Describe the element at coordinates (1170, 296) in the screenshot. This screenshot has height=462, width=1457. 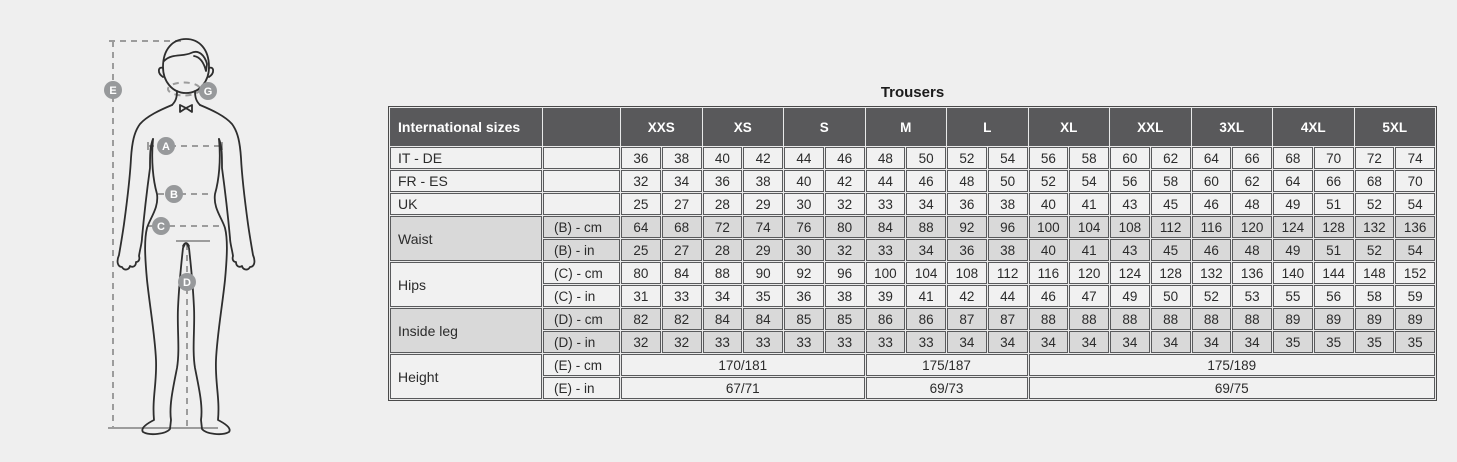
I see `size-value-cell: 50` at that location.